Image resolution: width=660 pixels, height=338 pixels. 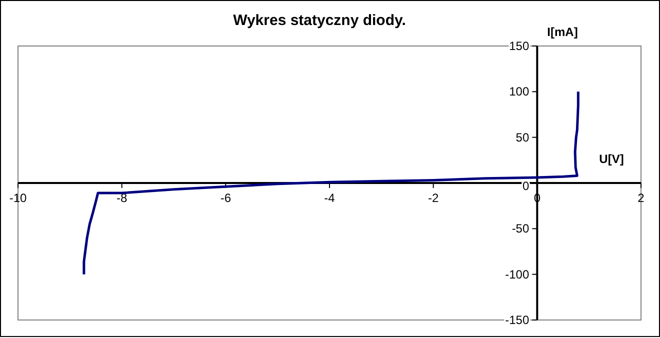 What do you see at coordinates (226, 198) in the screenshot?
I see `x-tick-label: -6` at bounding box center [226, 198].